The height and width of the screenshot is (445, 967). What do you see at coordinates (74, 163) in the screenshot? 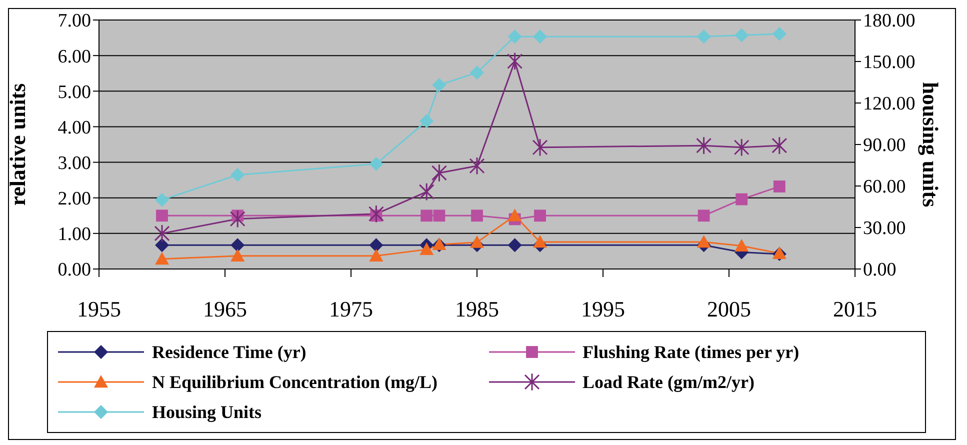
I see `y-tick-label: 3.00` at bounding box center [74, 163].